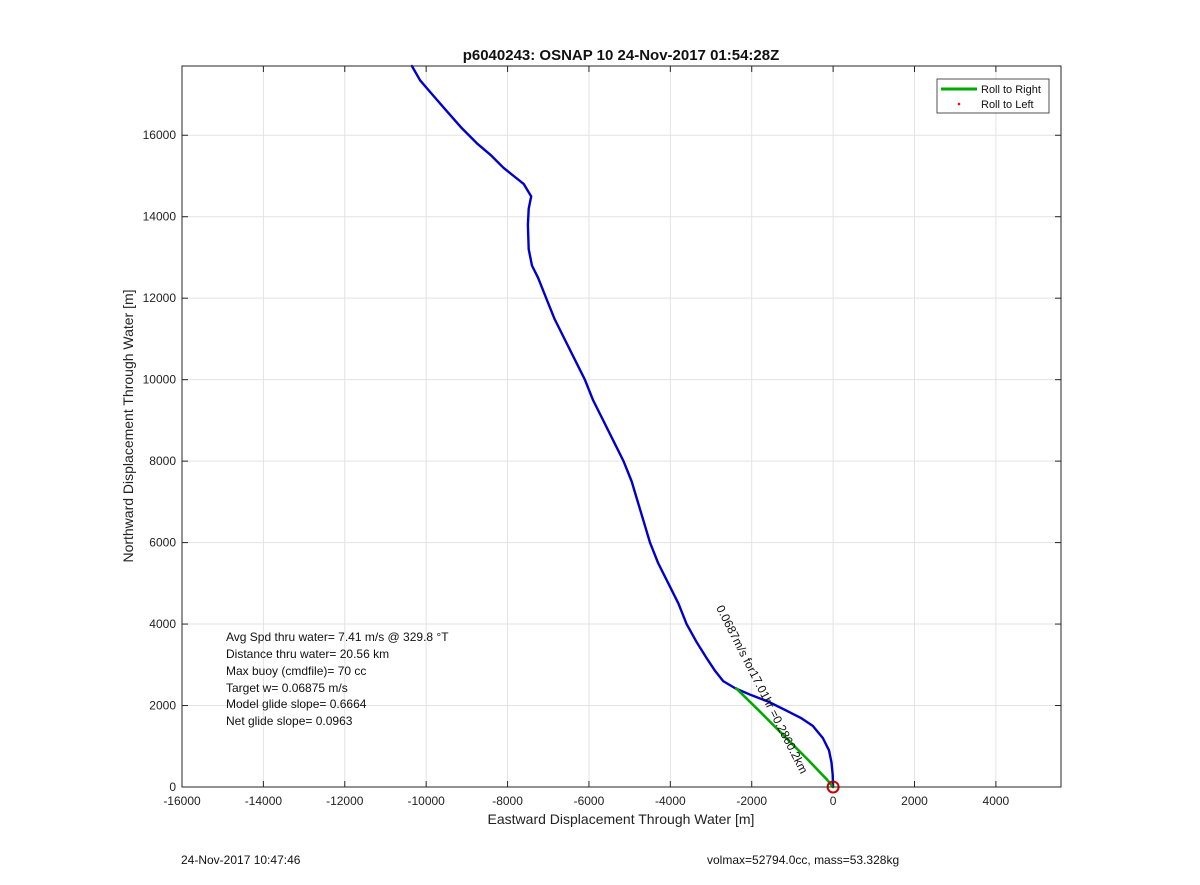 The width and height of the screenshot is (1200, 885). Describe the element at coordinates (296, 671) in the screenshot. I see `stat-max-buoy: Max buoy (cmdfile)= 70 cc` at that location.